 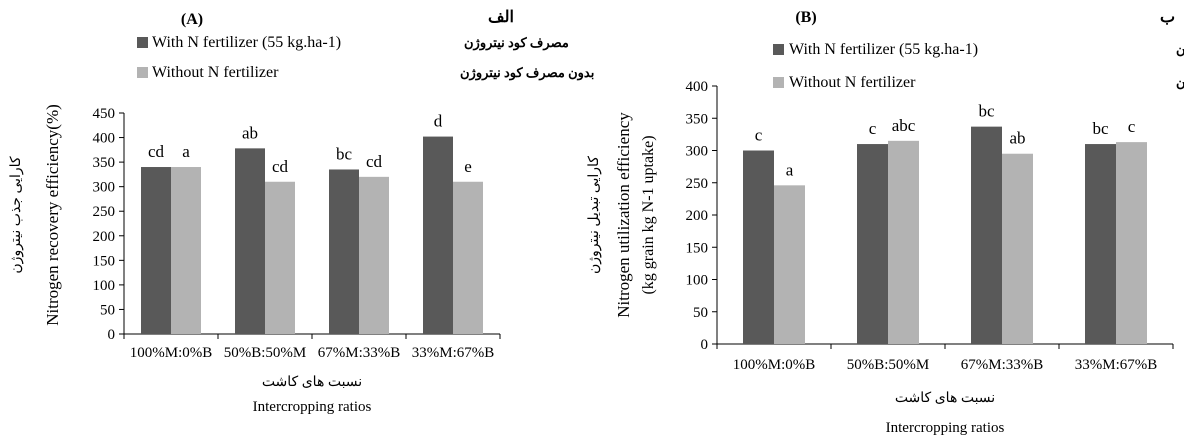 What do you see at coordinates (468, 166) in the screenshot?
I see `significance-letter: e` at bounding box center [468, 166].